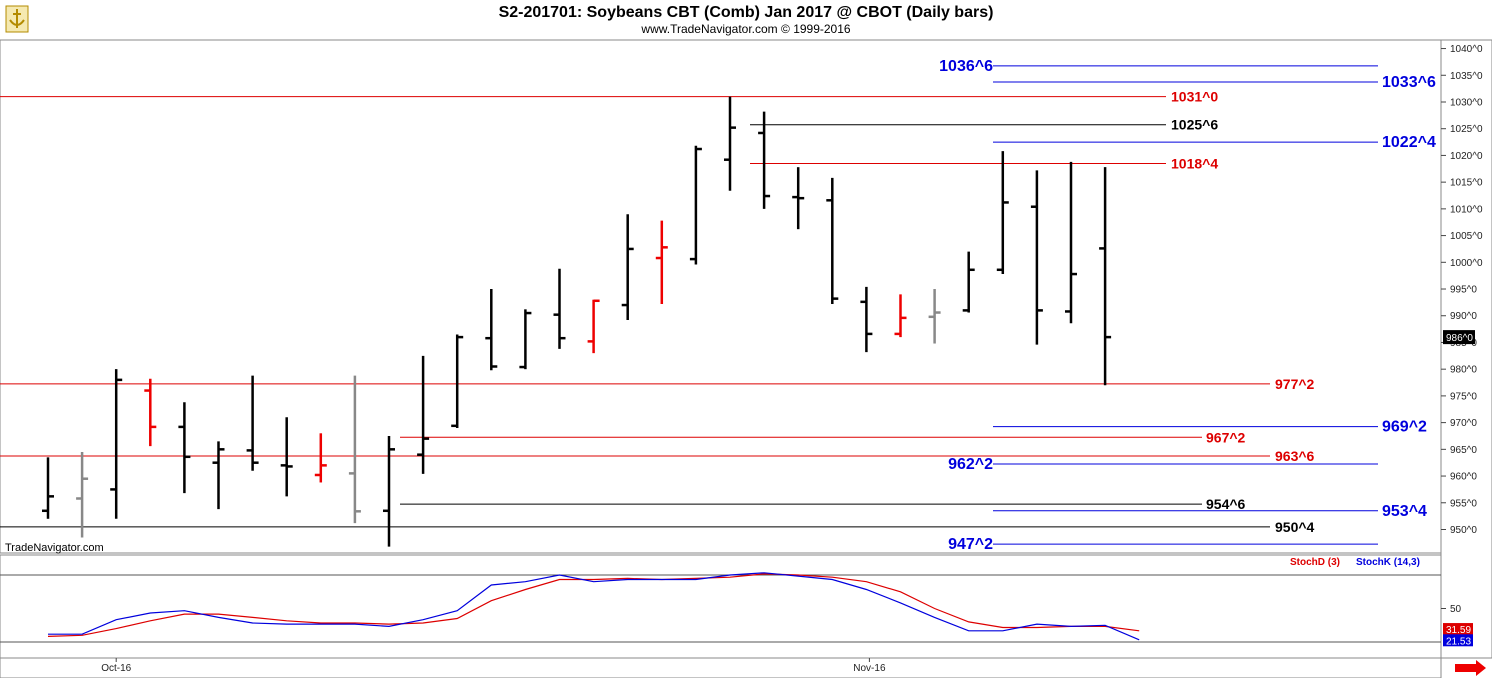  What do you see at coordinates (17, 19) in the screenshot?
I see `trade-navigator-logo-icon` at bounding box center [17, 19].